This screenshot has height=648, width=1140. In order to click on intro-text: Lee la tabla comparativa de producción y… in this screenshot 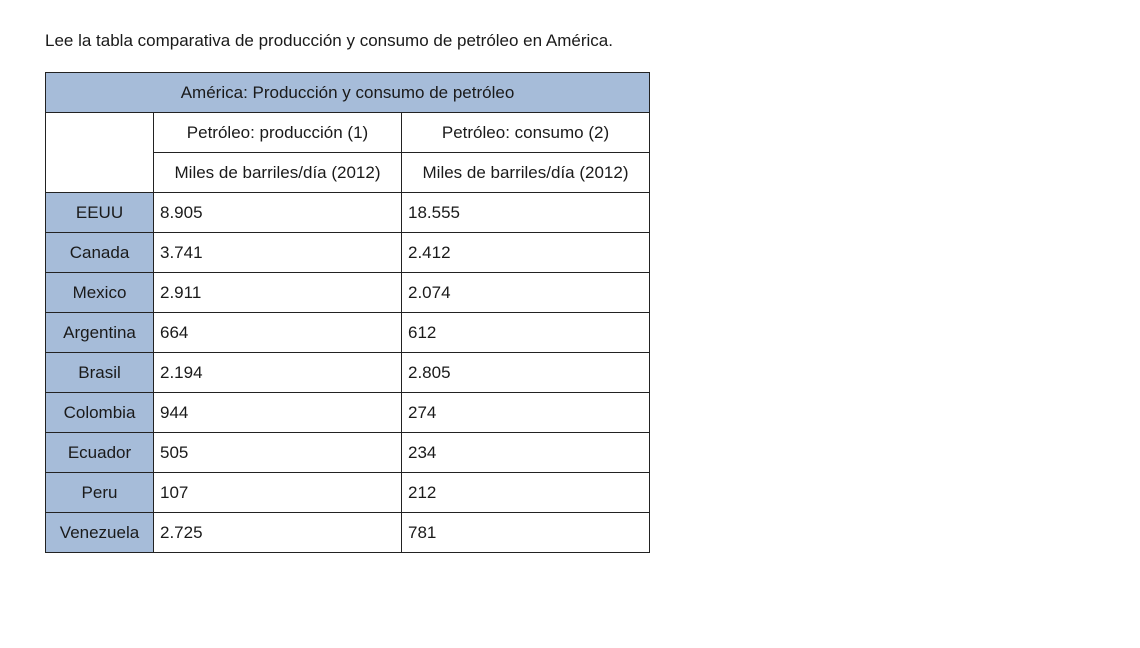, I will do `click(329, 40)`.